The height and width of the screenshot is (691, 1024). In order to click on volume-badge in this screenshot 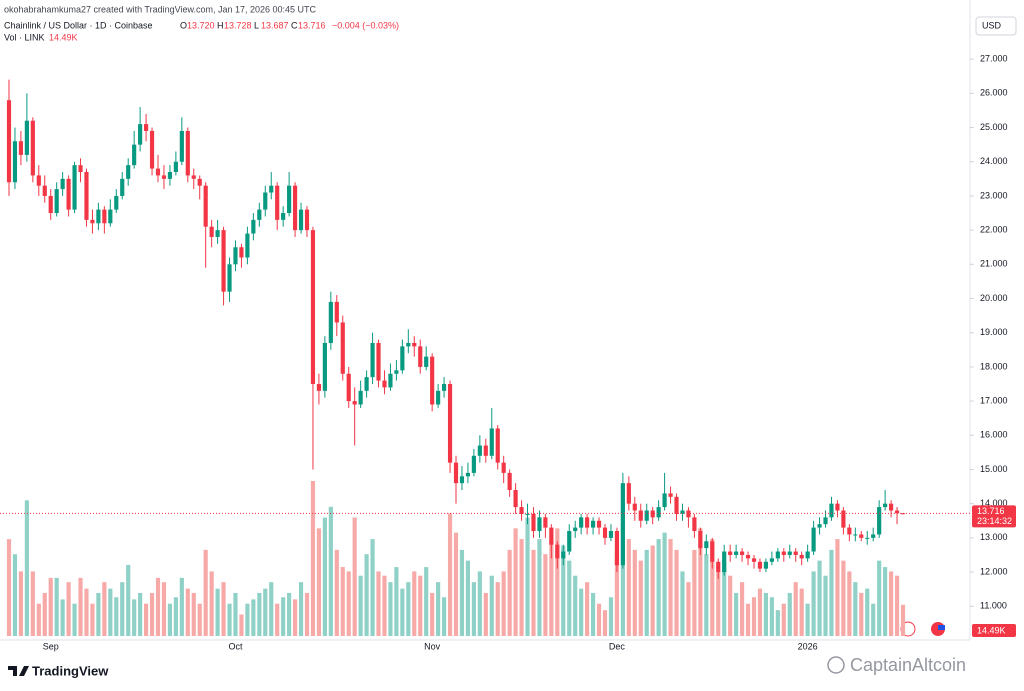, I will do `click(994, 630)`.